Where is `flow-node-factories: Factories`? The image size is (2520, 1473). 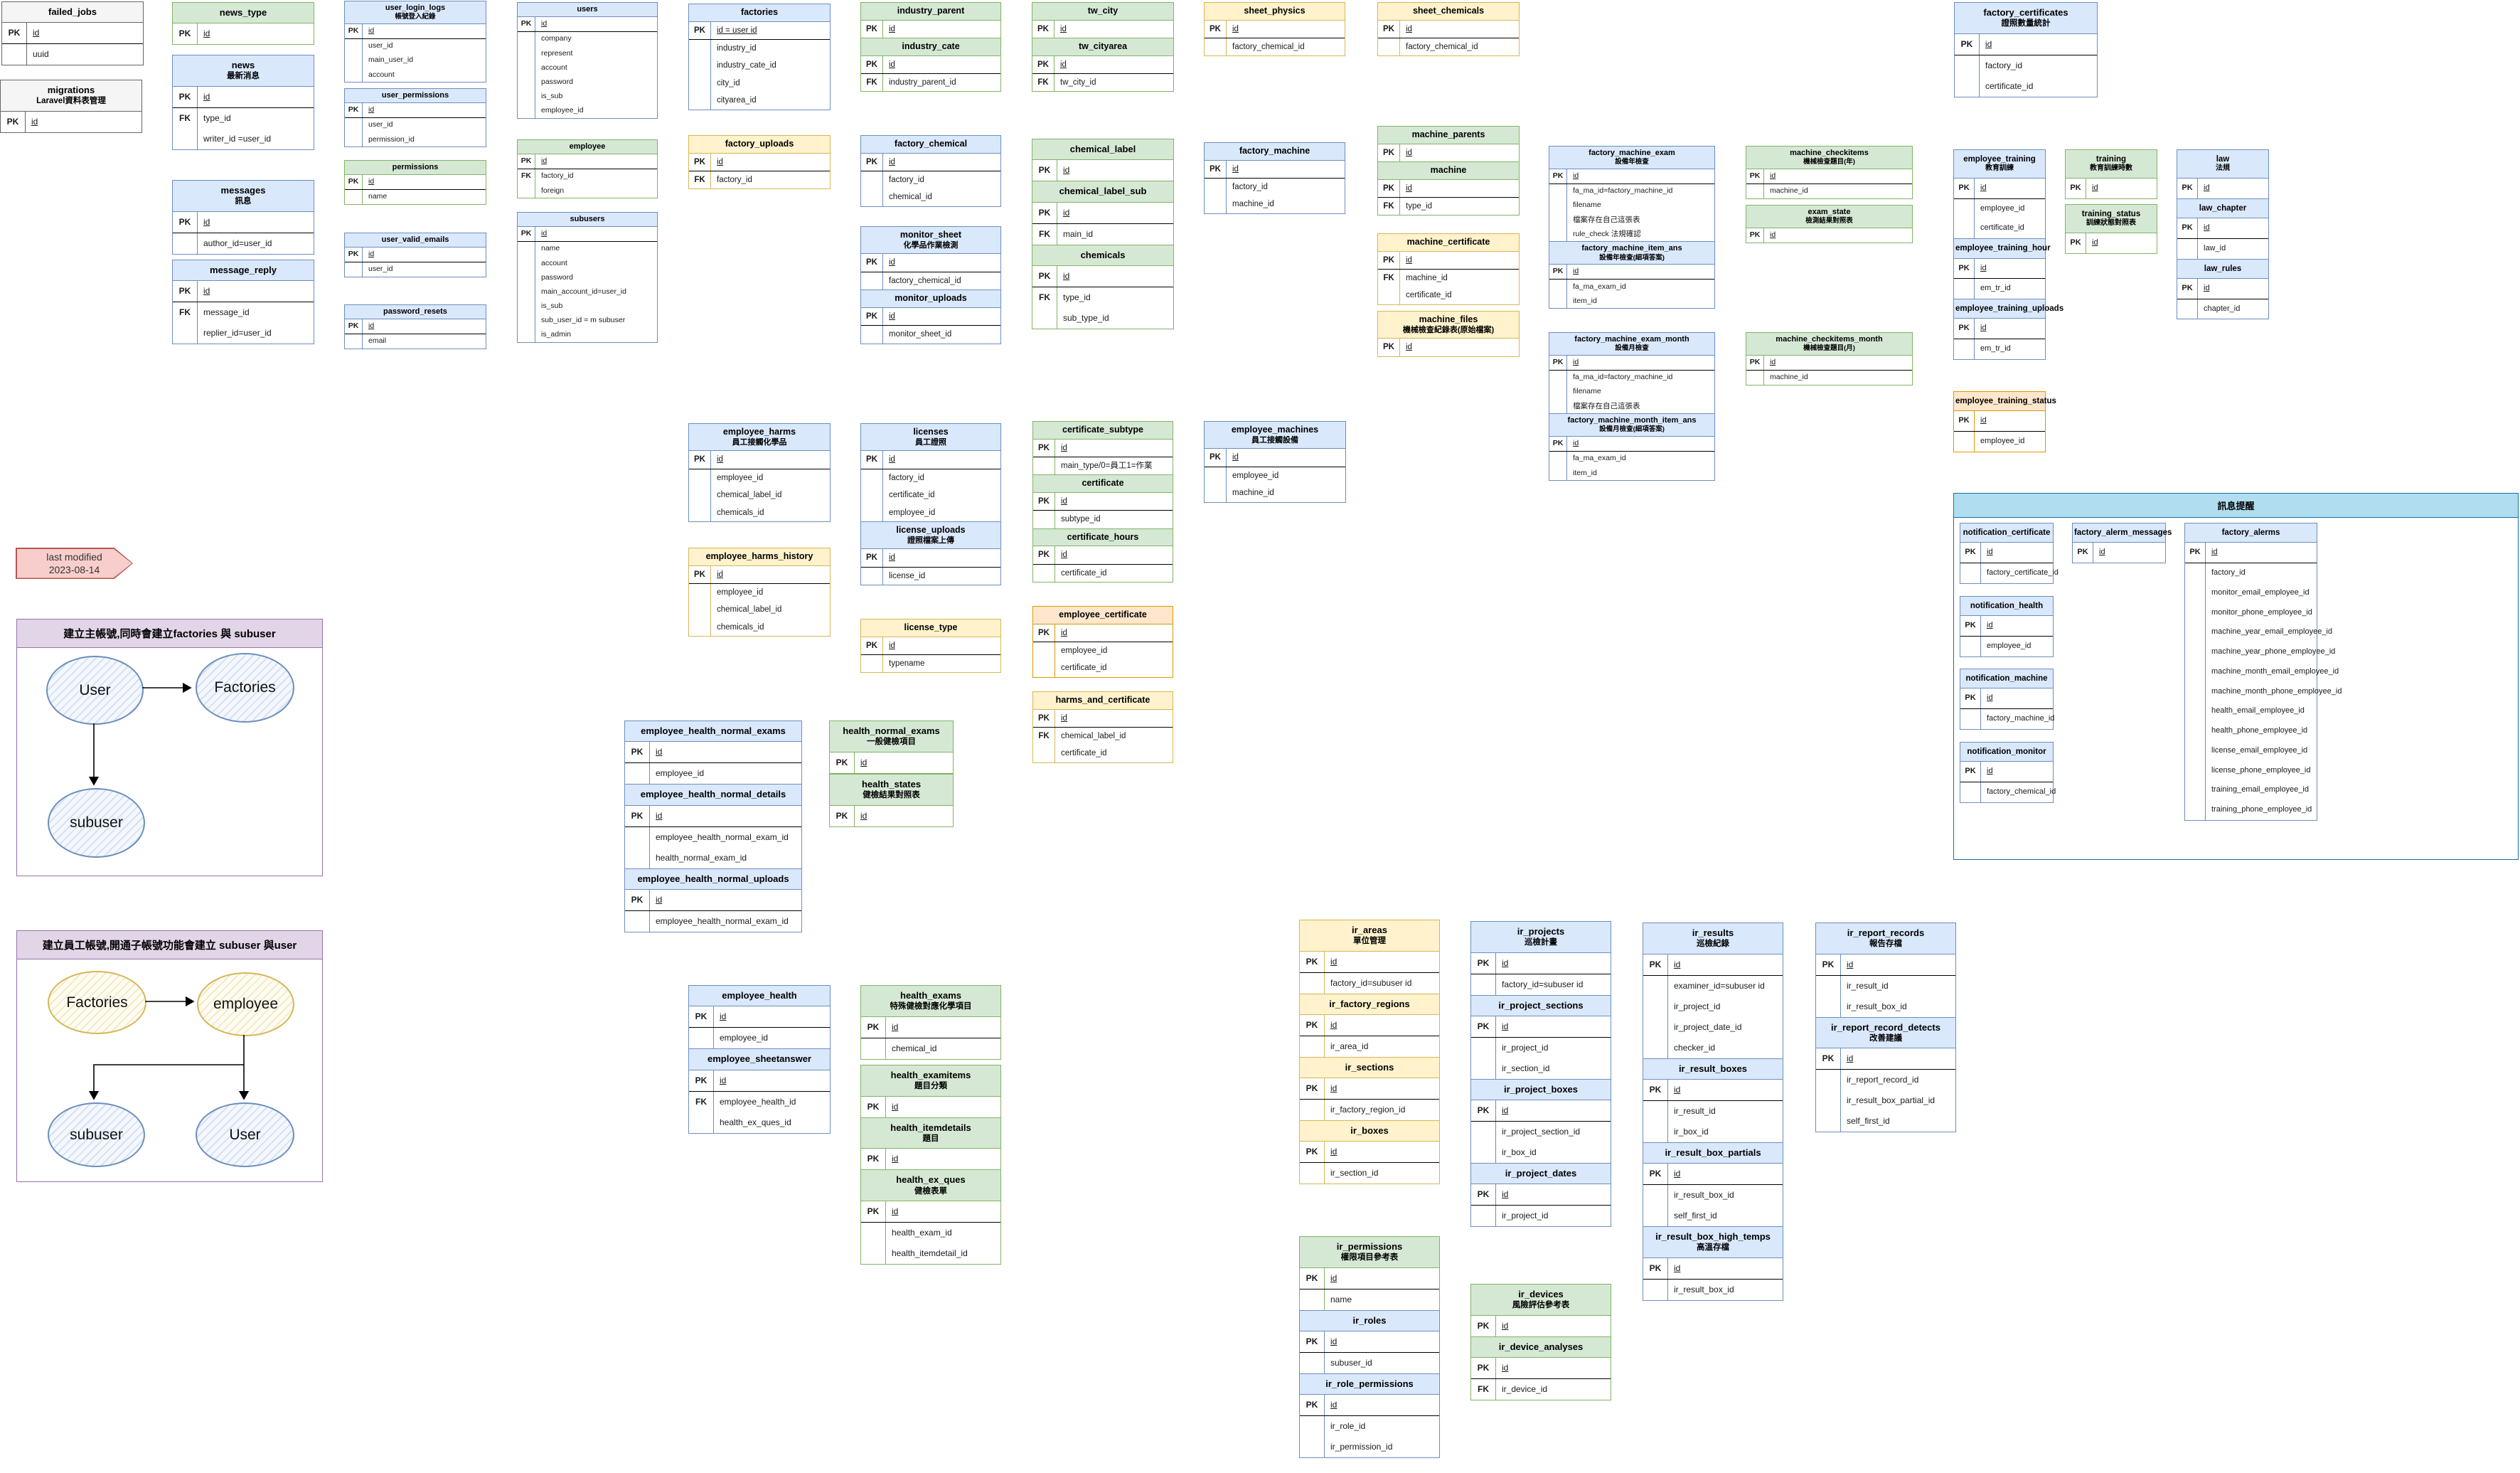
flow-node-factories: Factories is located at coordinates (245, 688).